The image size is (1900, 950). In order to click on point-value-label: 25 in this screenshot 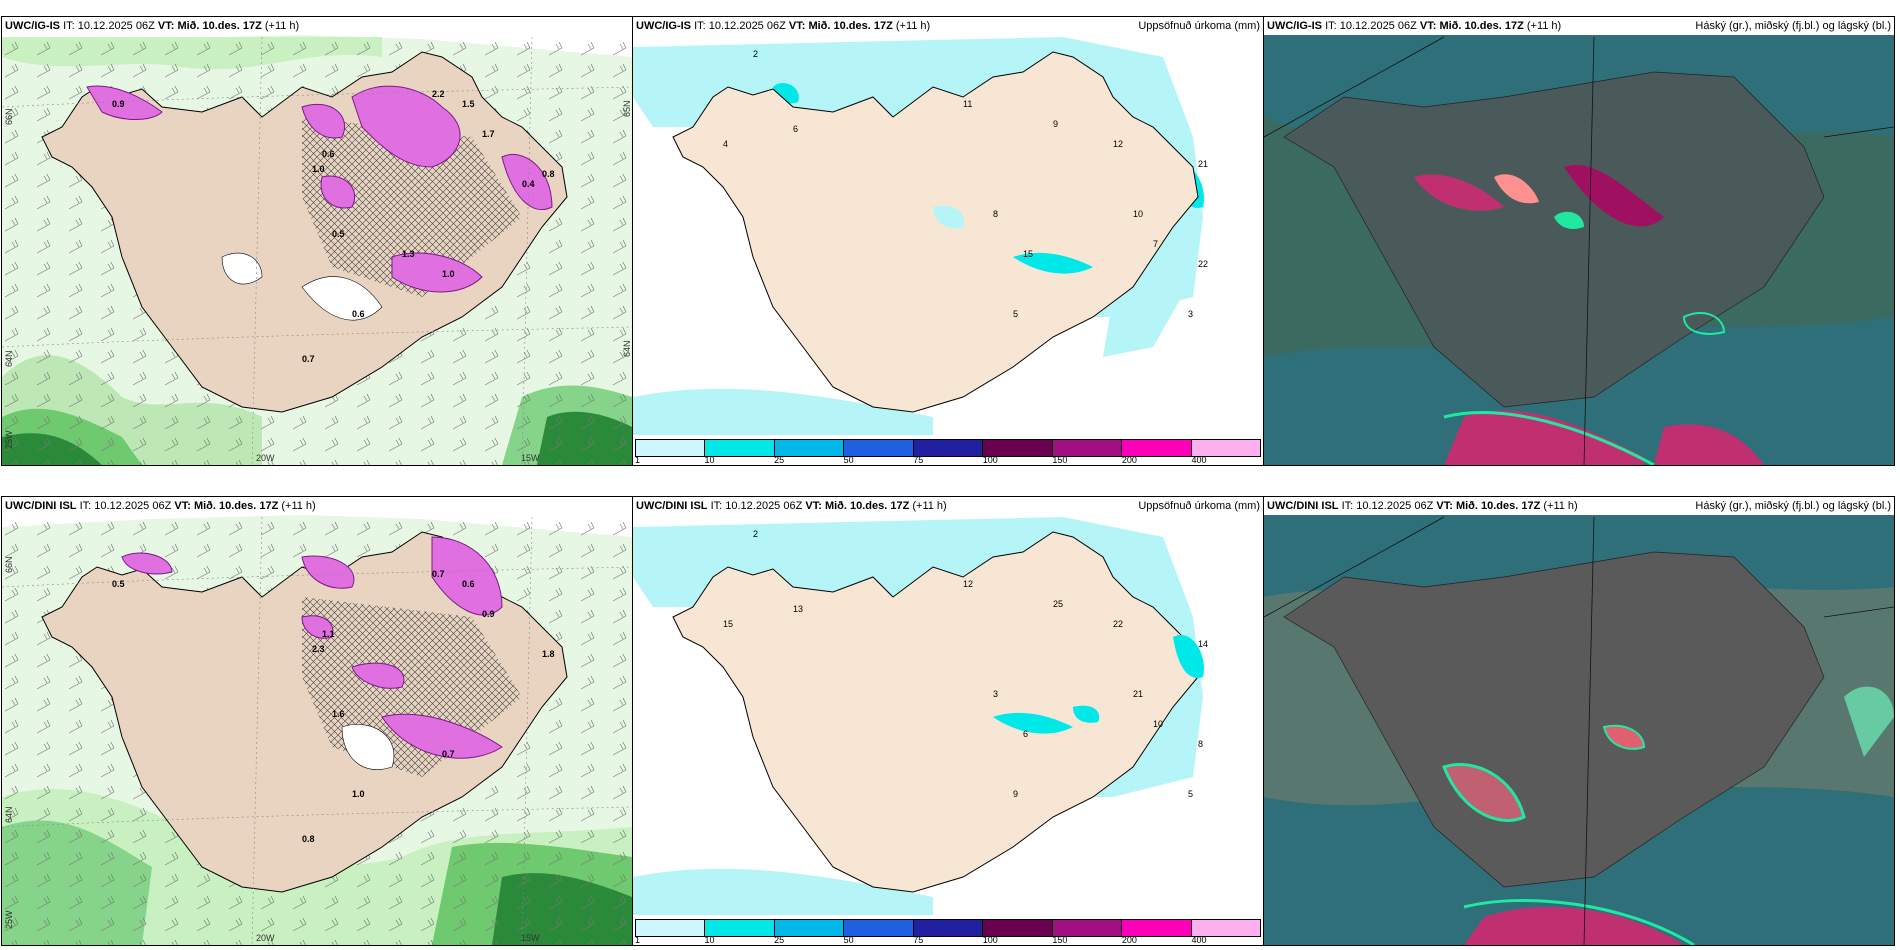, I will do `click(1058, 604)`.